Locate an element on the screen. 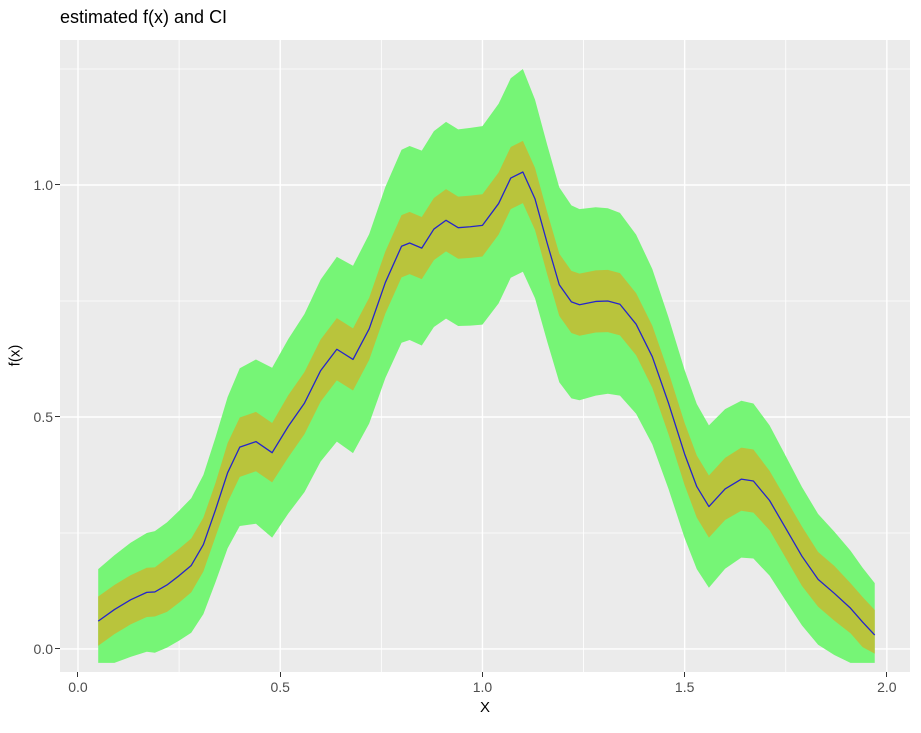 The image size is (921, 733). y-axis-title: f(x) is located at coordinates (15, 355).